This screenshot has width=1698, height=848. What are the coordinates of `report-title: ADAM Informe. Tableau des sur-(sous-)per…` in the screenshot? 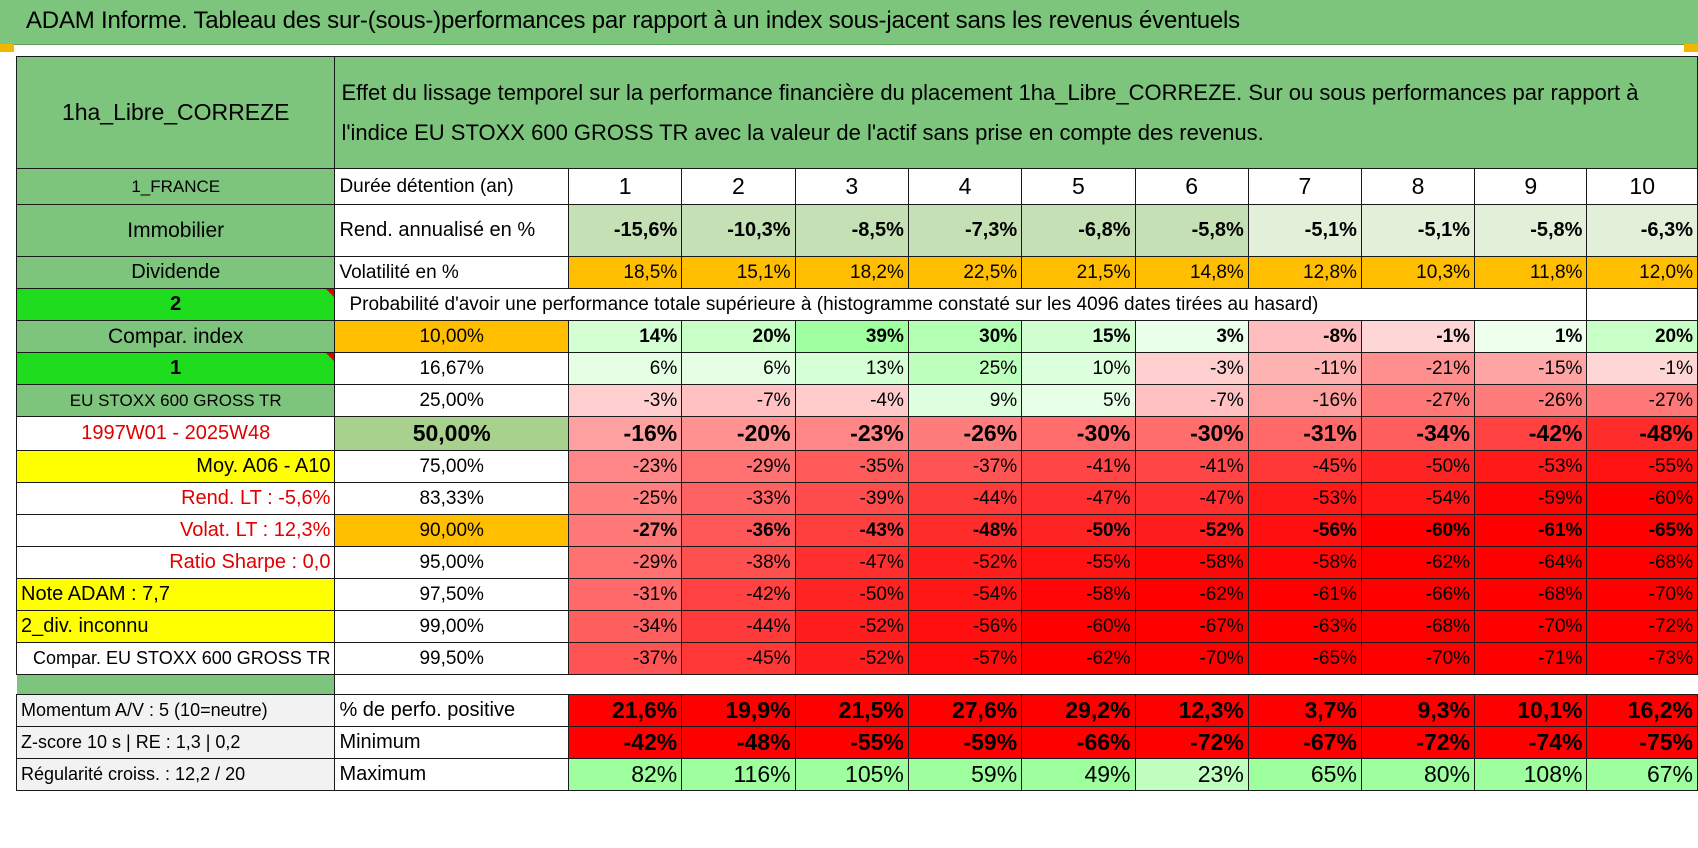 It's located at (633, 20).